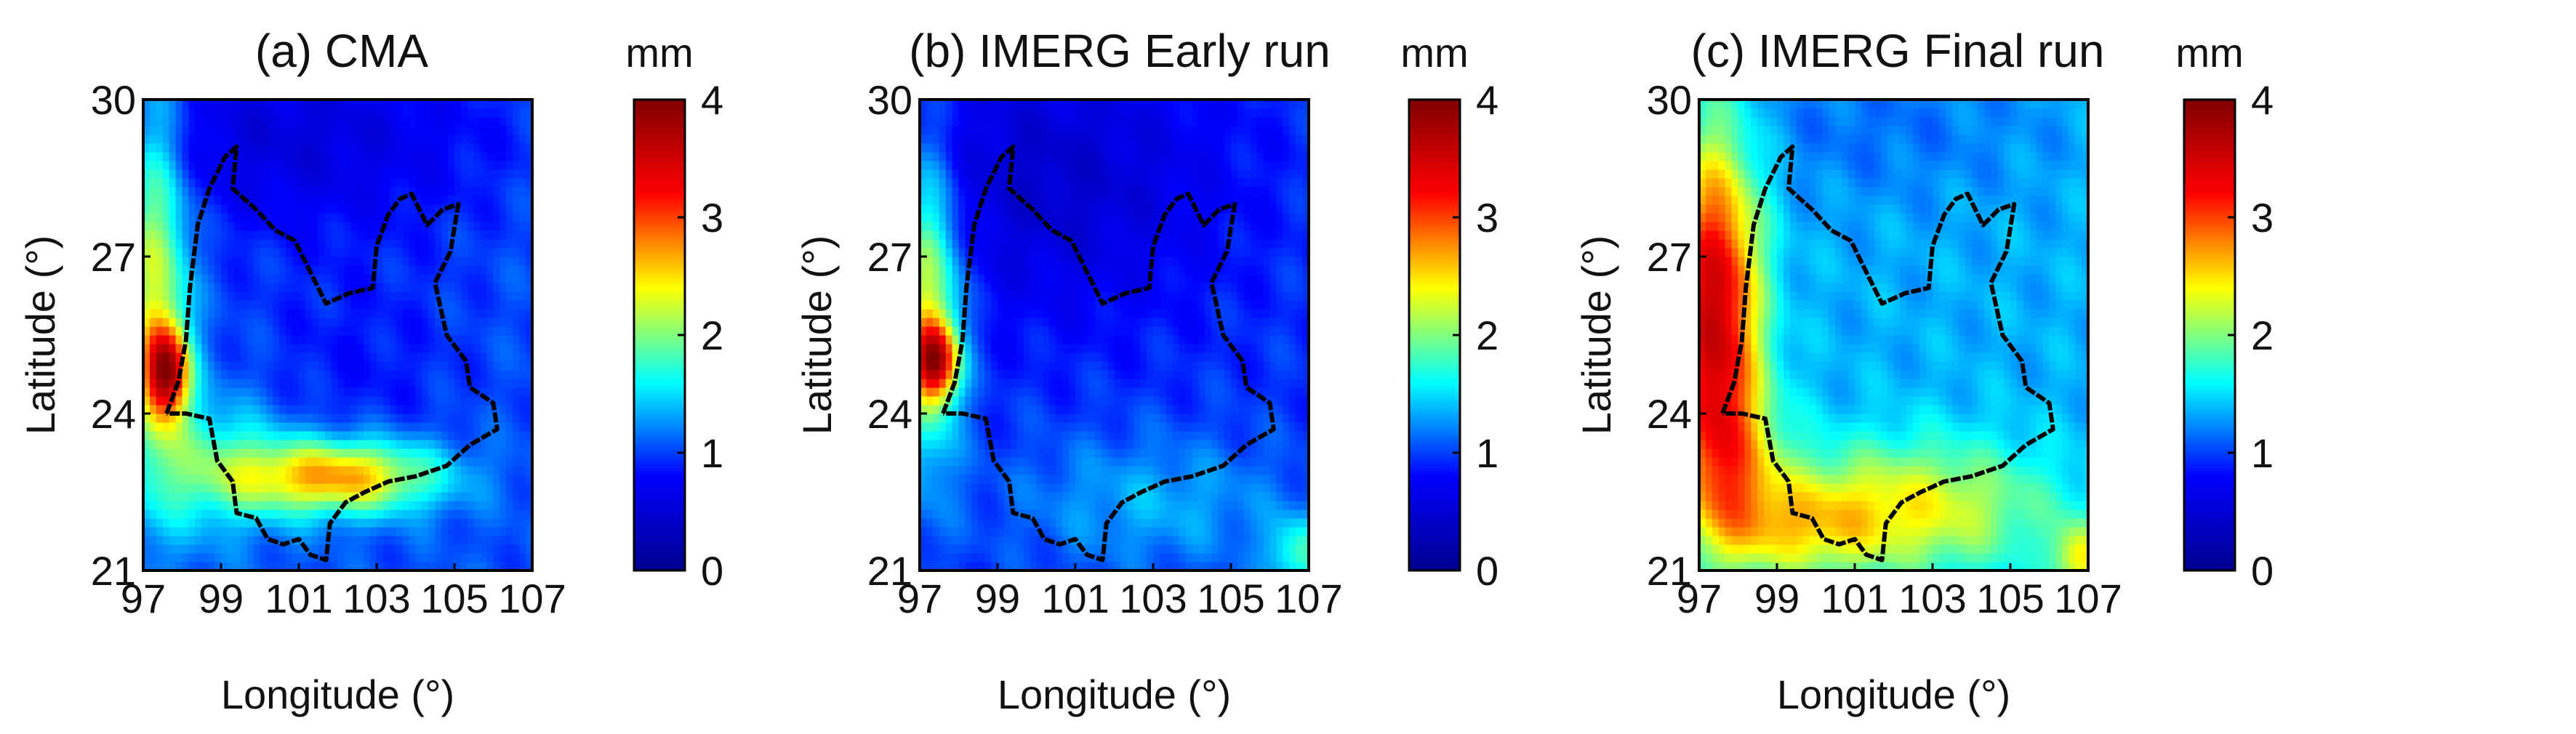 This screenshot has width=2576, height=734. I want to click on y-tick-label: 21, so click(114, 571).